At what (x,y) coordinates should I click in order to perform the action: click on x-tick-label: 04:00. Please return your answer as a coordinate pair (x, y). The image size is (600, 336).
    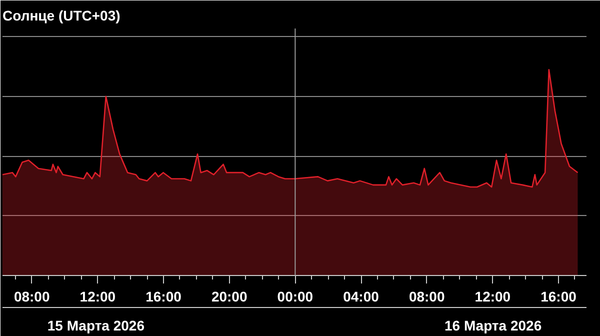
    Looking at the image, I should click on (361, 296).